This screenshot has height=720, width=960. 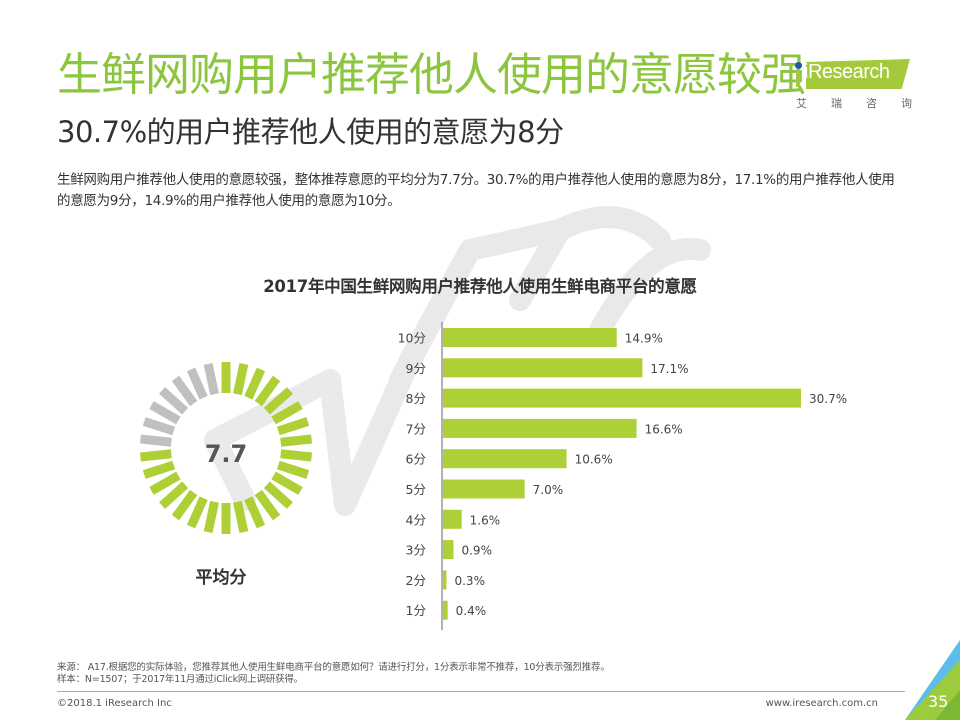 What do you see at coordinates (416, 519) in the screenshot?
I see `category-label: 4分` at bounding box center [416, 519].